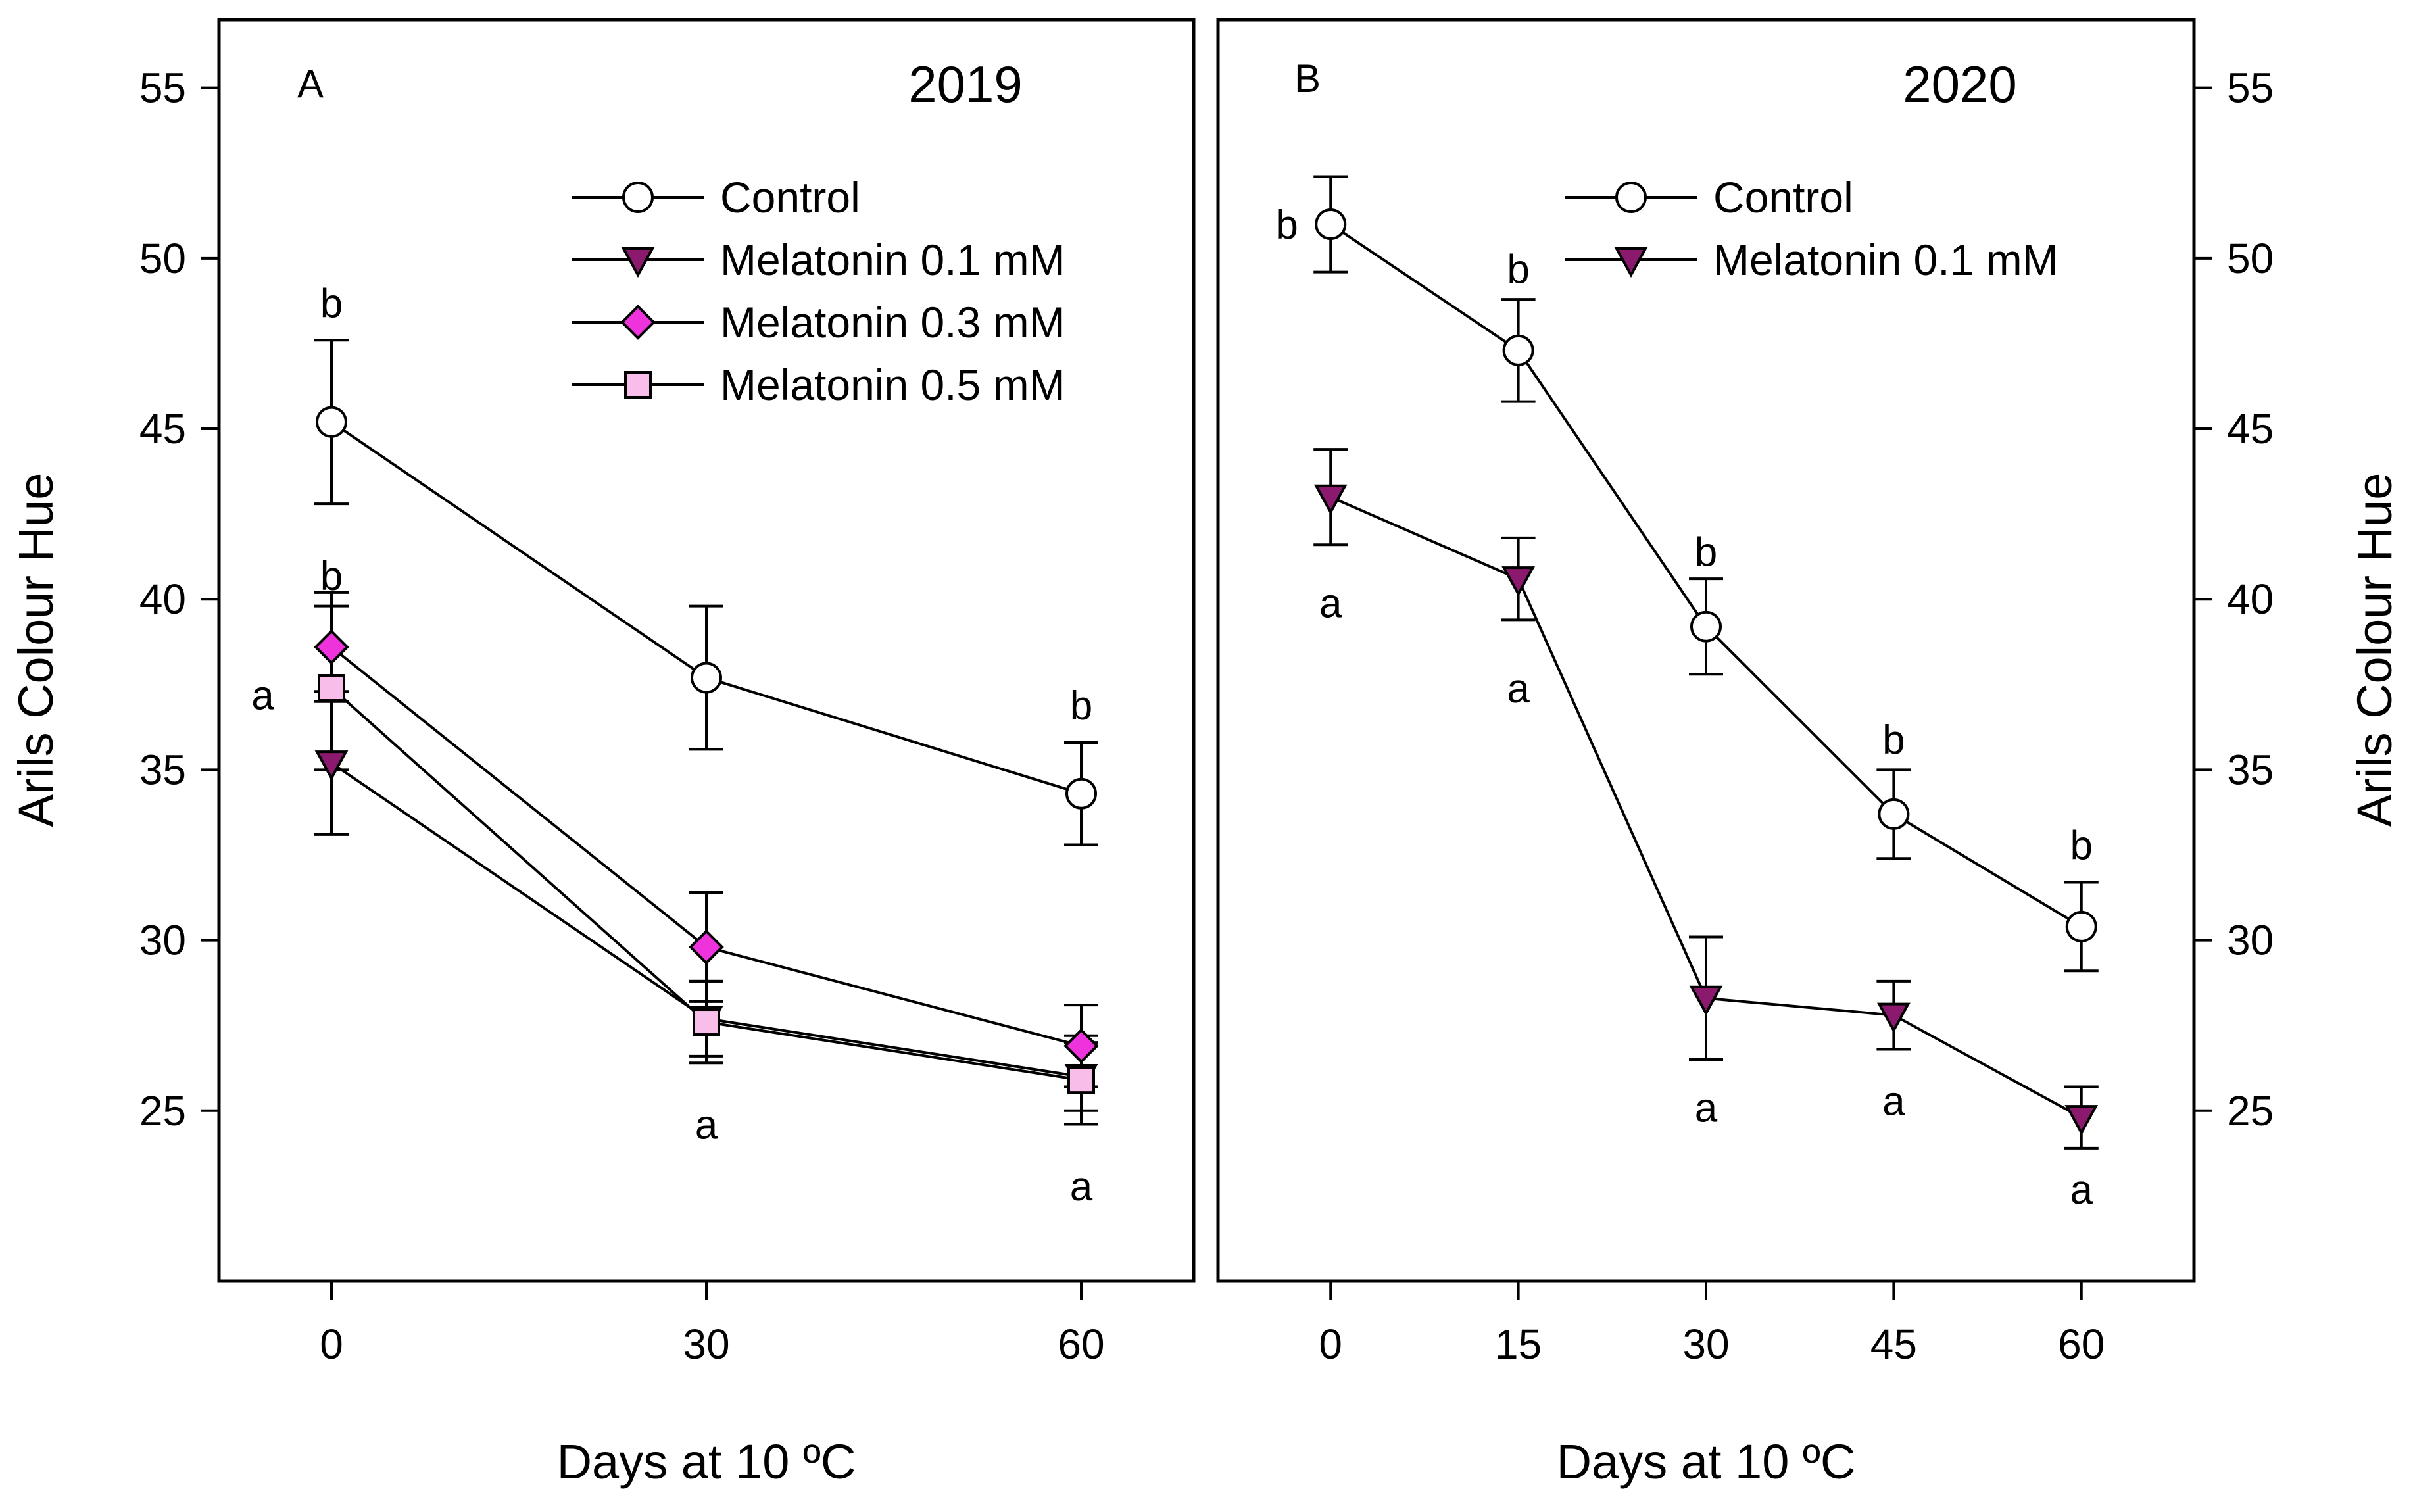 This screenshot has width=2413, height=1512. What do you see at coordinates (162, 428) in the screenshot?
I see `panel-a-y-tick-label: 45` at bounding box center [162, 428].